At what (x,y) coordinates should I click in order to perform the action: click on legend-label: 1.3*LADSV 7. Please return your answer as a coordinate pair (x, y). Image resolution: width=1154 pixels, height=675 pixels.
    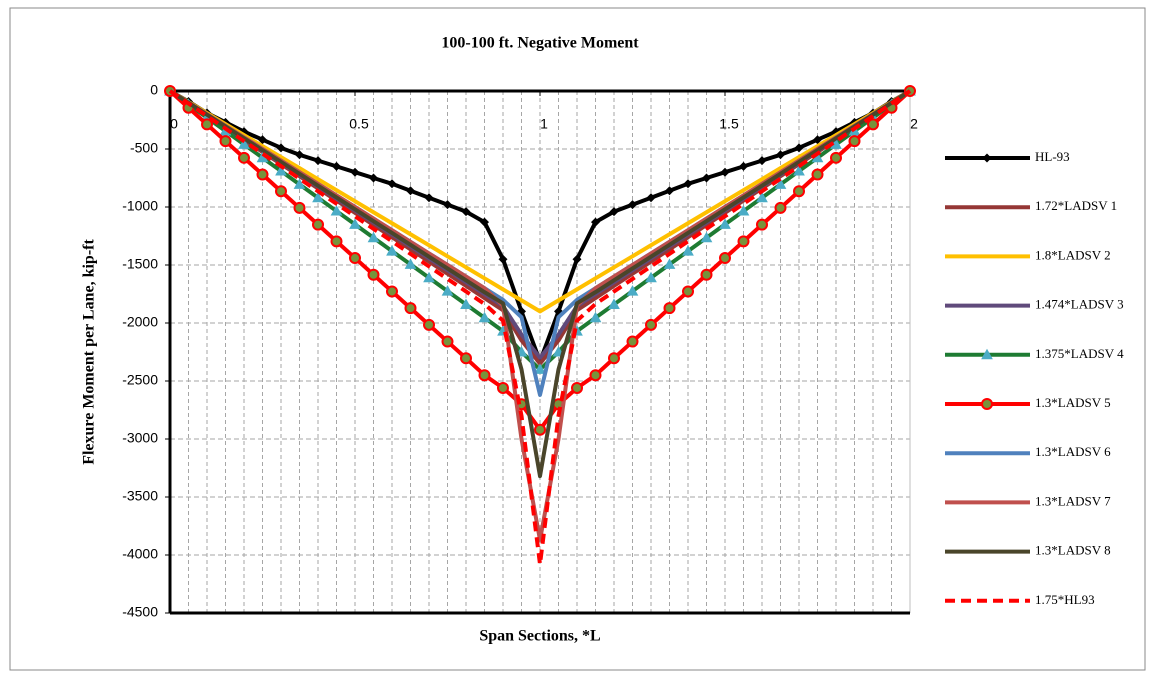
    Looking at the image, I should click on (1073, 500).